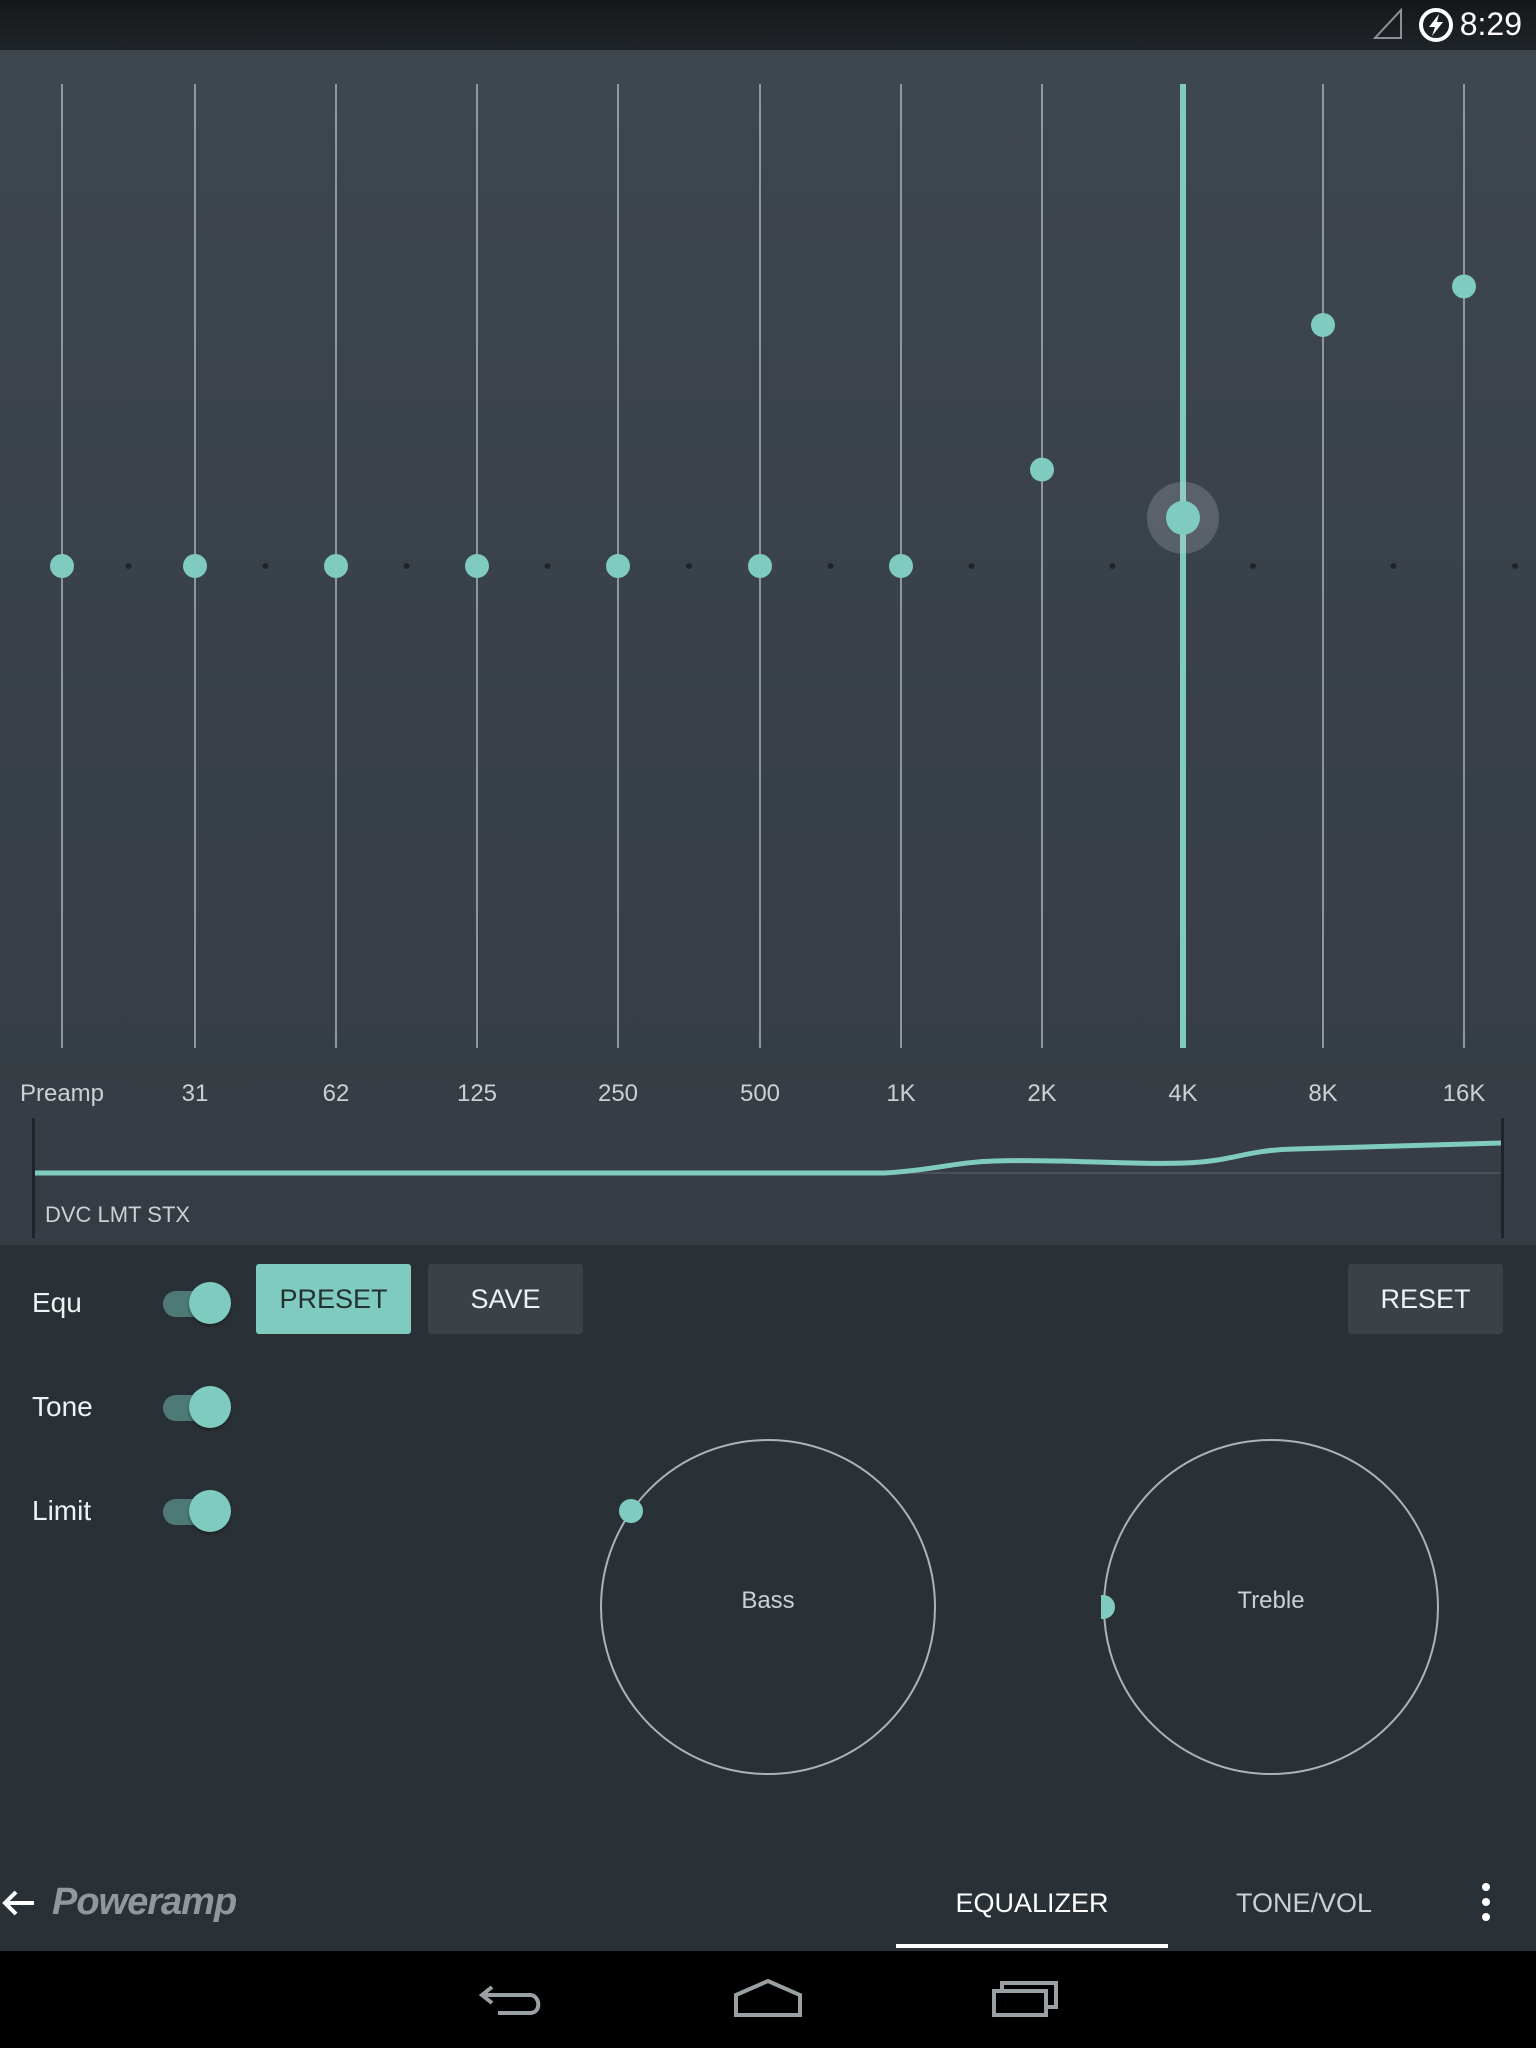 The width and height of the screenshot is (1536, 2048). I want to click on status-time: 8:29, so click(1490, 24).